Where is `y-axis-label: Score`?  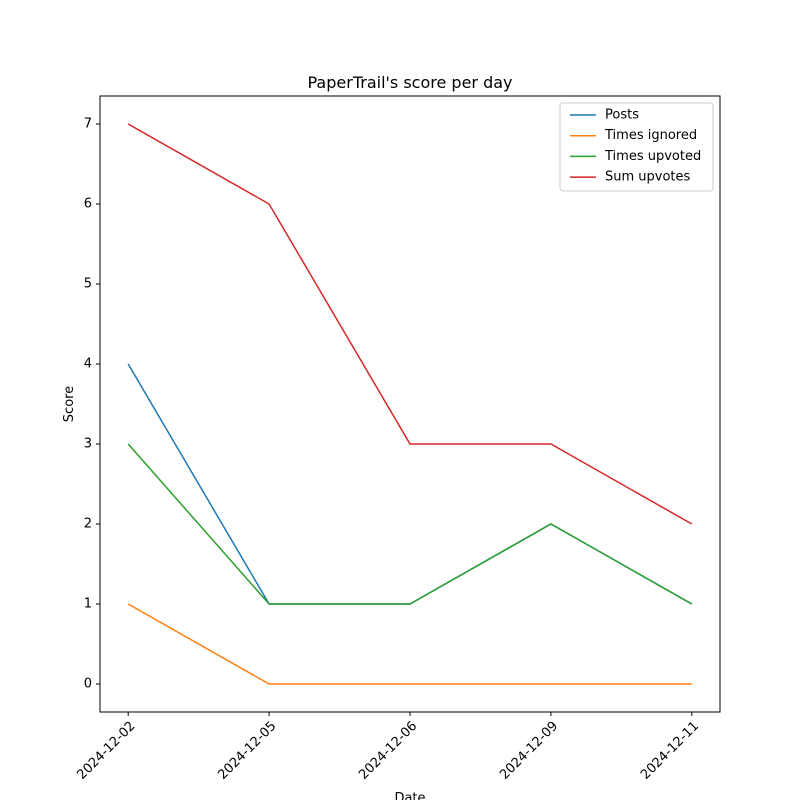 y-axis-label: Score is located at coordinates (69, 404).